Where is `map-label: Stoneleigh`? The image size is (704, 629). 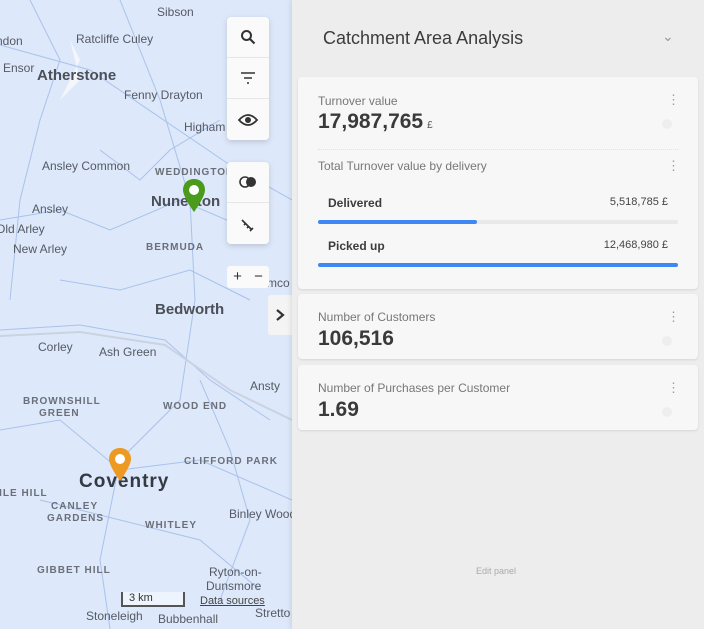
map-label: Stoneleigh is located at coordinates (114, 616).